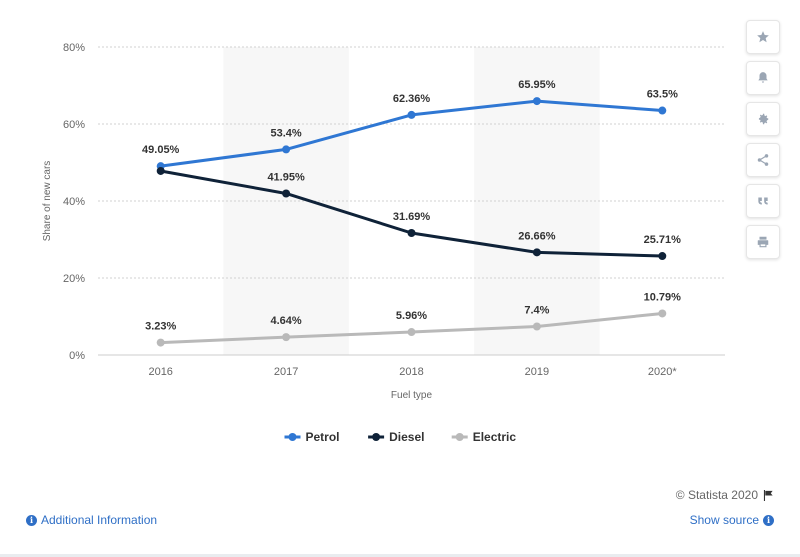  What do you see at coordinates (286, 177) in the screenshot?
I see `data-label-diesel: 41.95%` at bounding box center [286, 177].